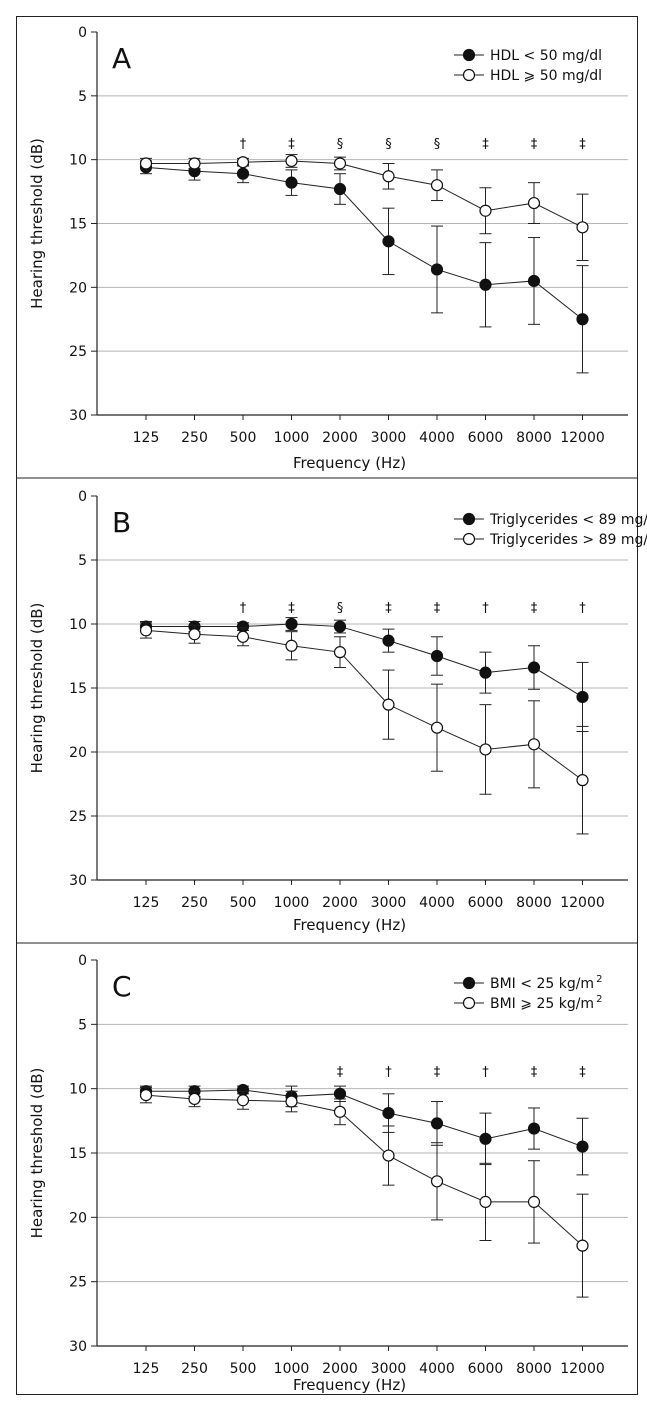  Describe the element at coordinates (349, 1385) in the screenshot. I see `x-axis-label: Frequency (Hz)` at that location.